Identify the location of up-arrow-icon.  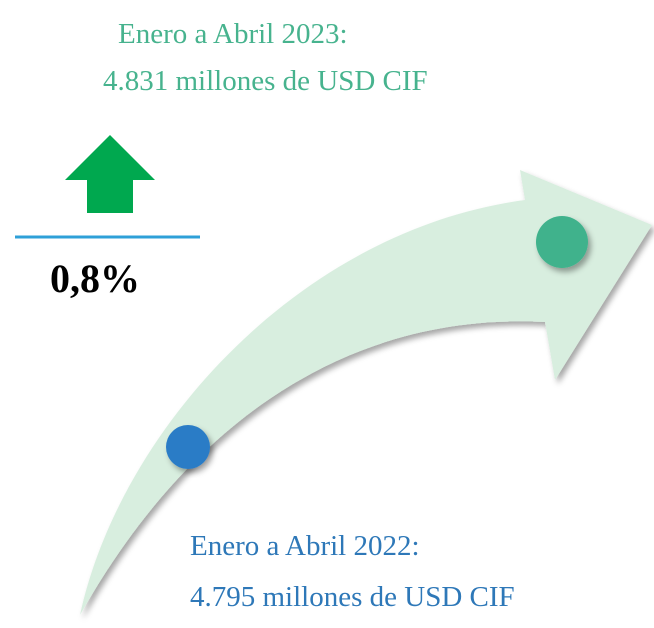
(110, 174).